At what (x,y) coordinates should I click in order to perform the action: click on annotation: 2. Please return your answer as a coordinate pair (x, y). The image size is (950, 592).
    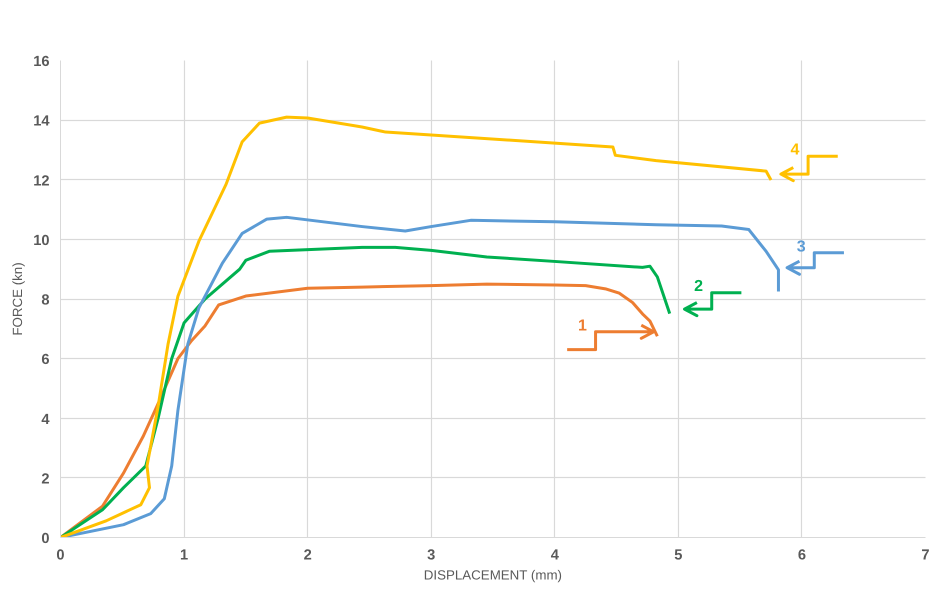
    Looking at the image, I should click on (699, 287).